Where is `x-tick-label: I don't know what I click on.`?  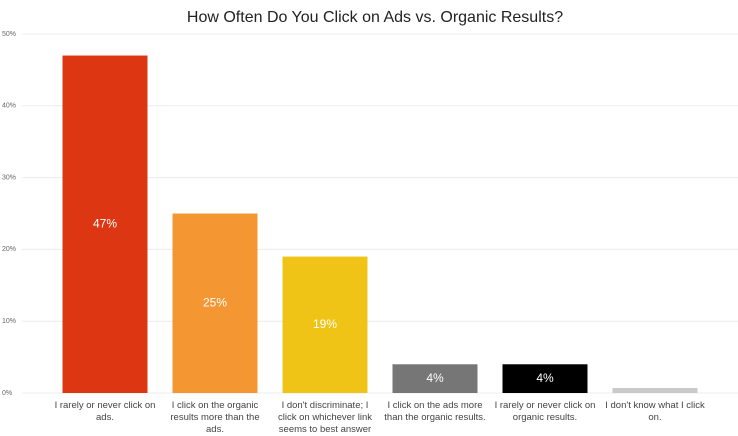
x-tick-label: I don't know what I click on. is located at coordinates (655, 411).